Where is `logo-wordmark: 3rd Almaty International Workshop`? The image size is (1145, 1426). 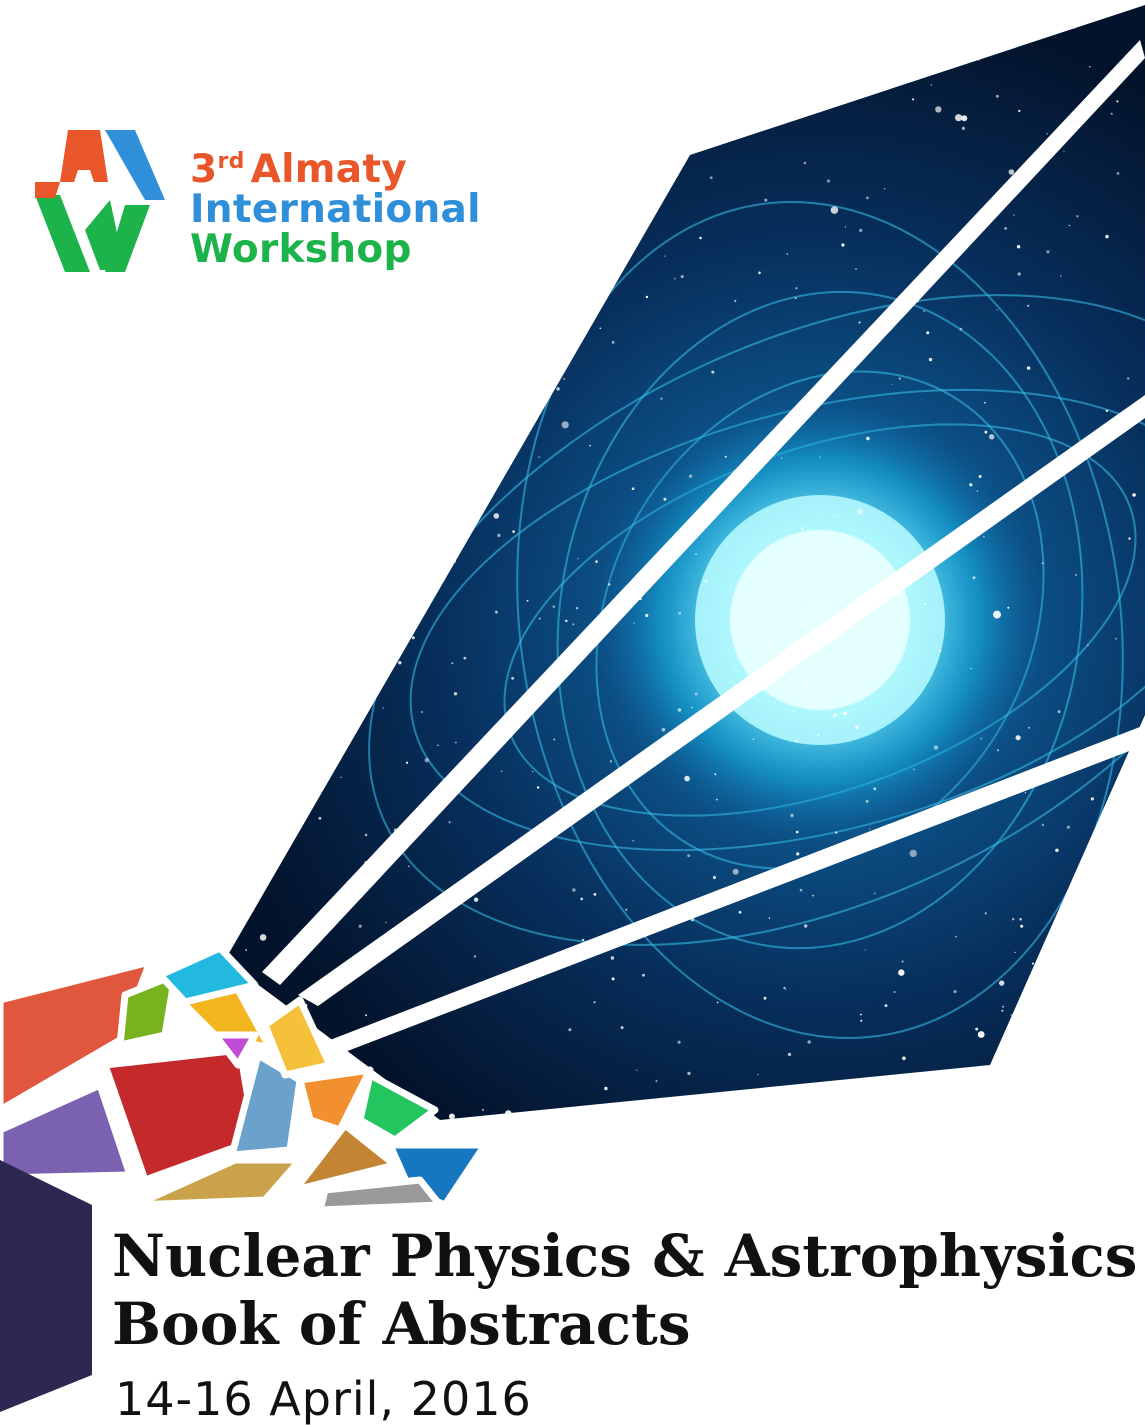 logo-wordmark: 3rd Almaty International Workshop is located at coordinates (335, 206).